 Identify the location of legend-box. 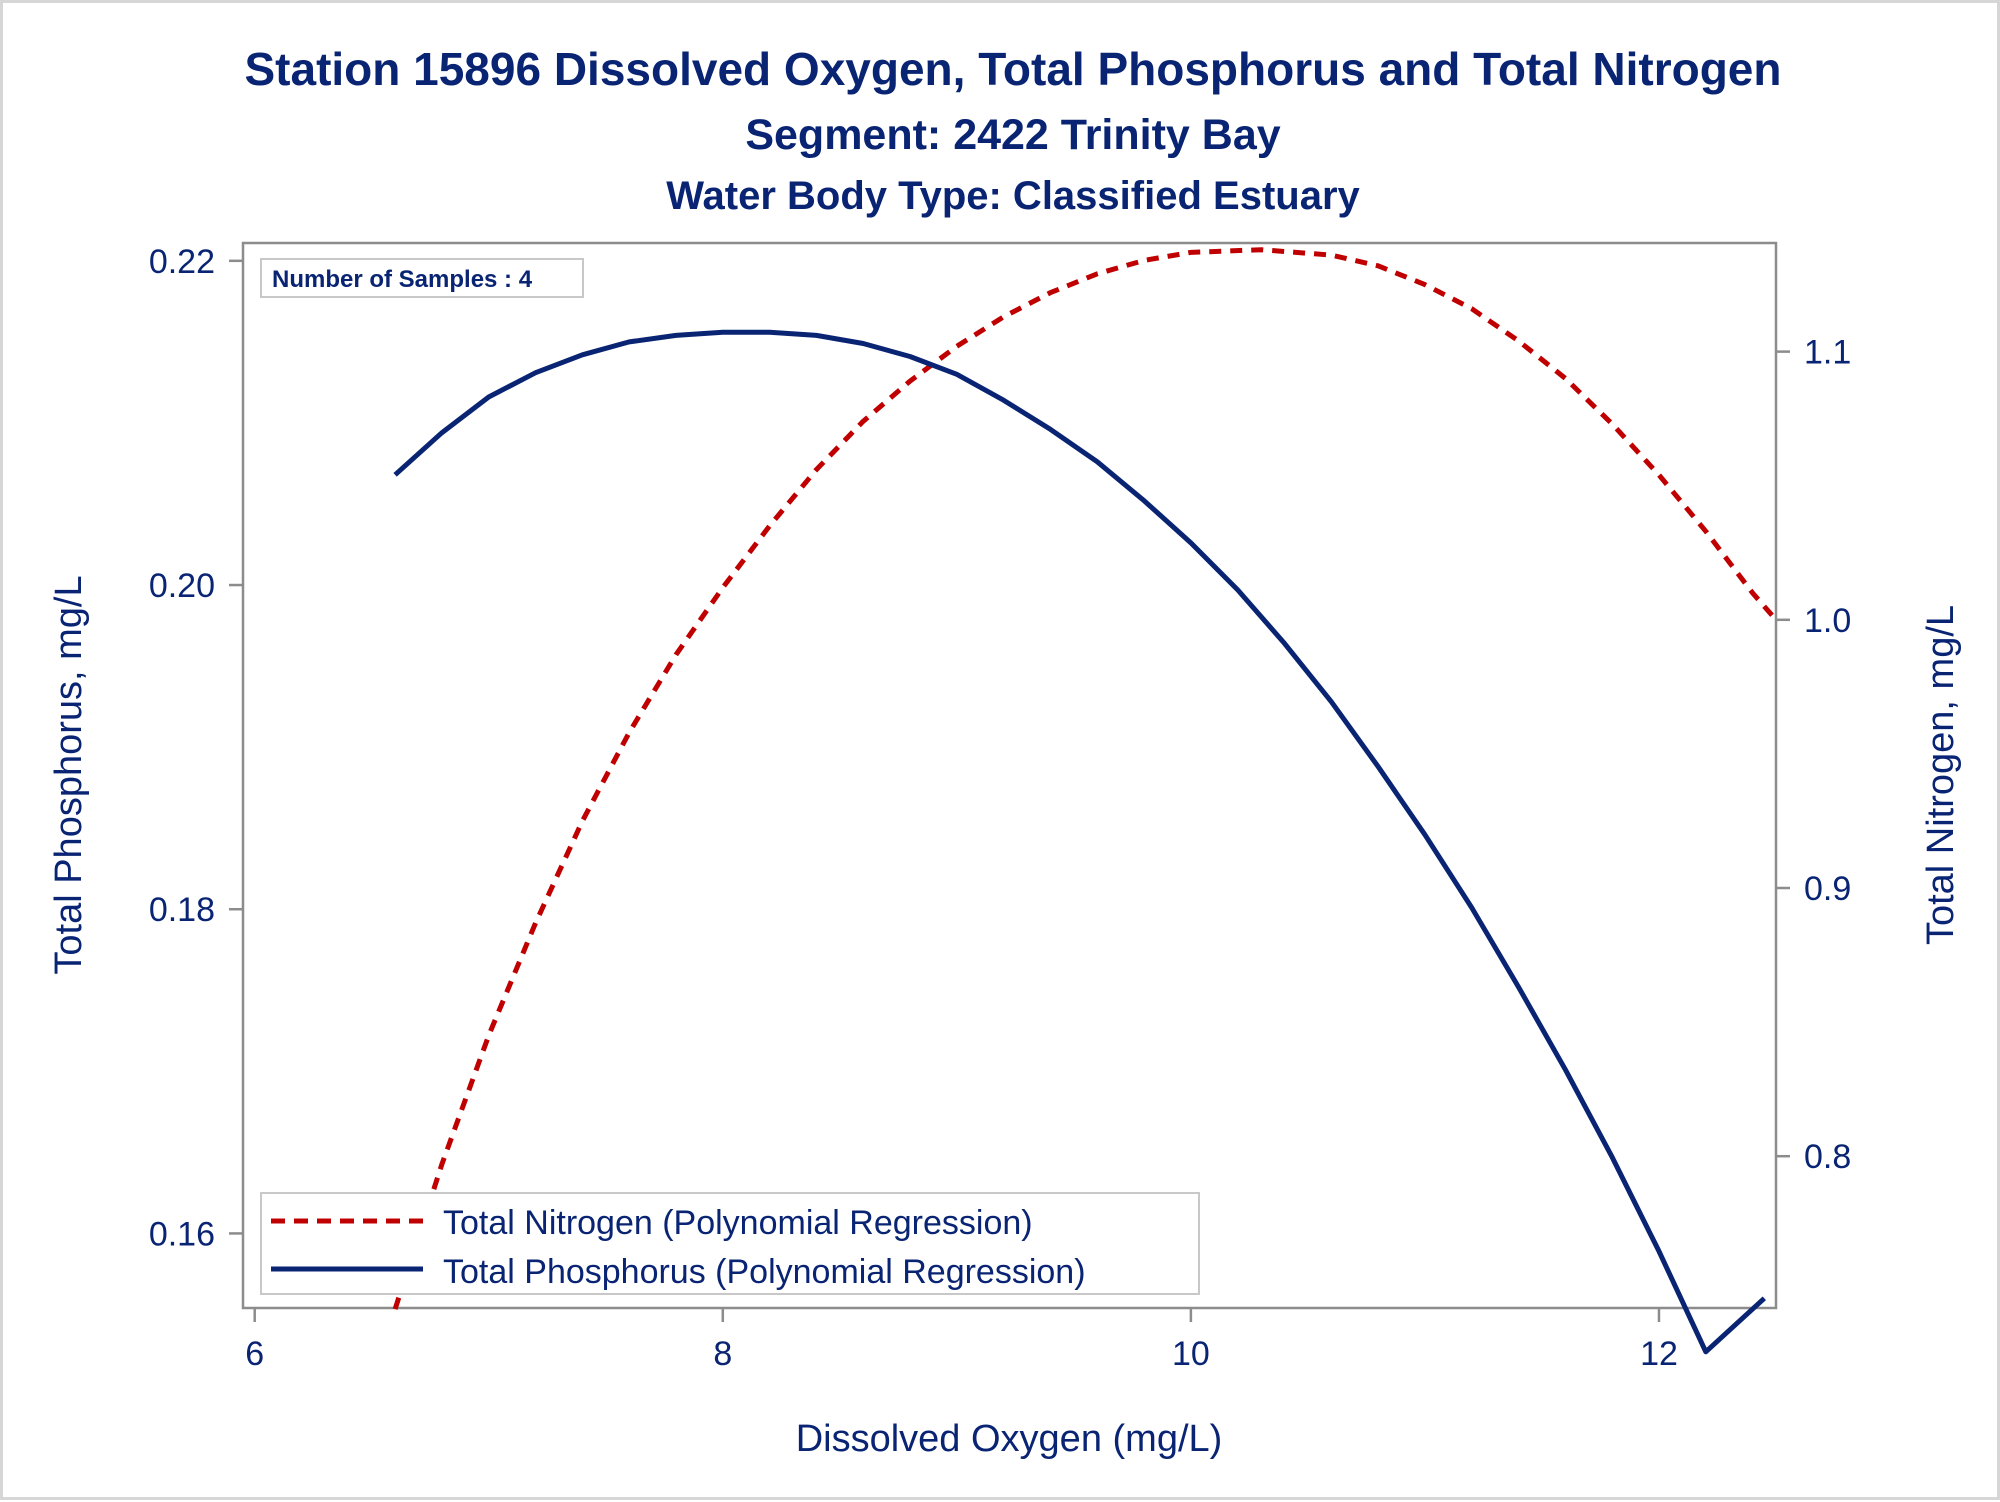
(730, 1243).